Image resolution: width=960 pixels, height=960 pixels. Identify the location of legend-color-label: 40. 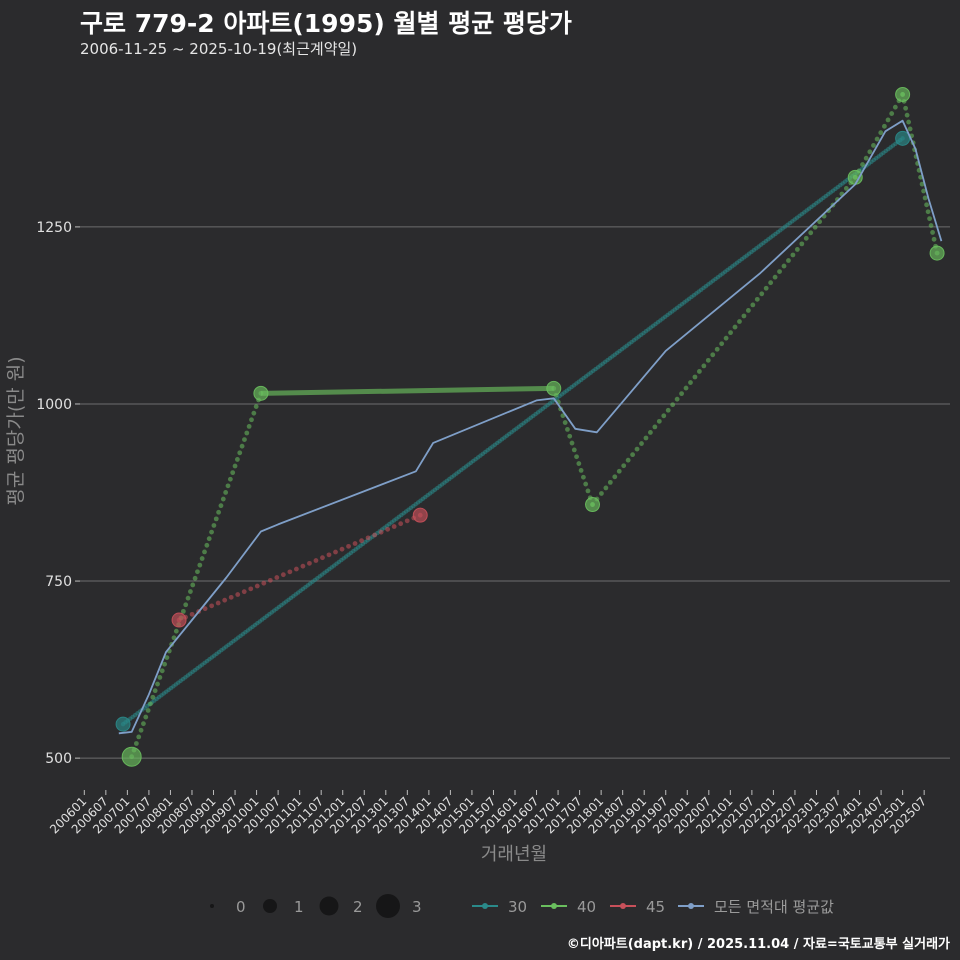
(586, 907).